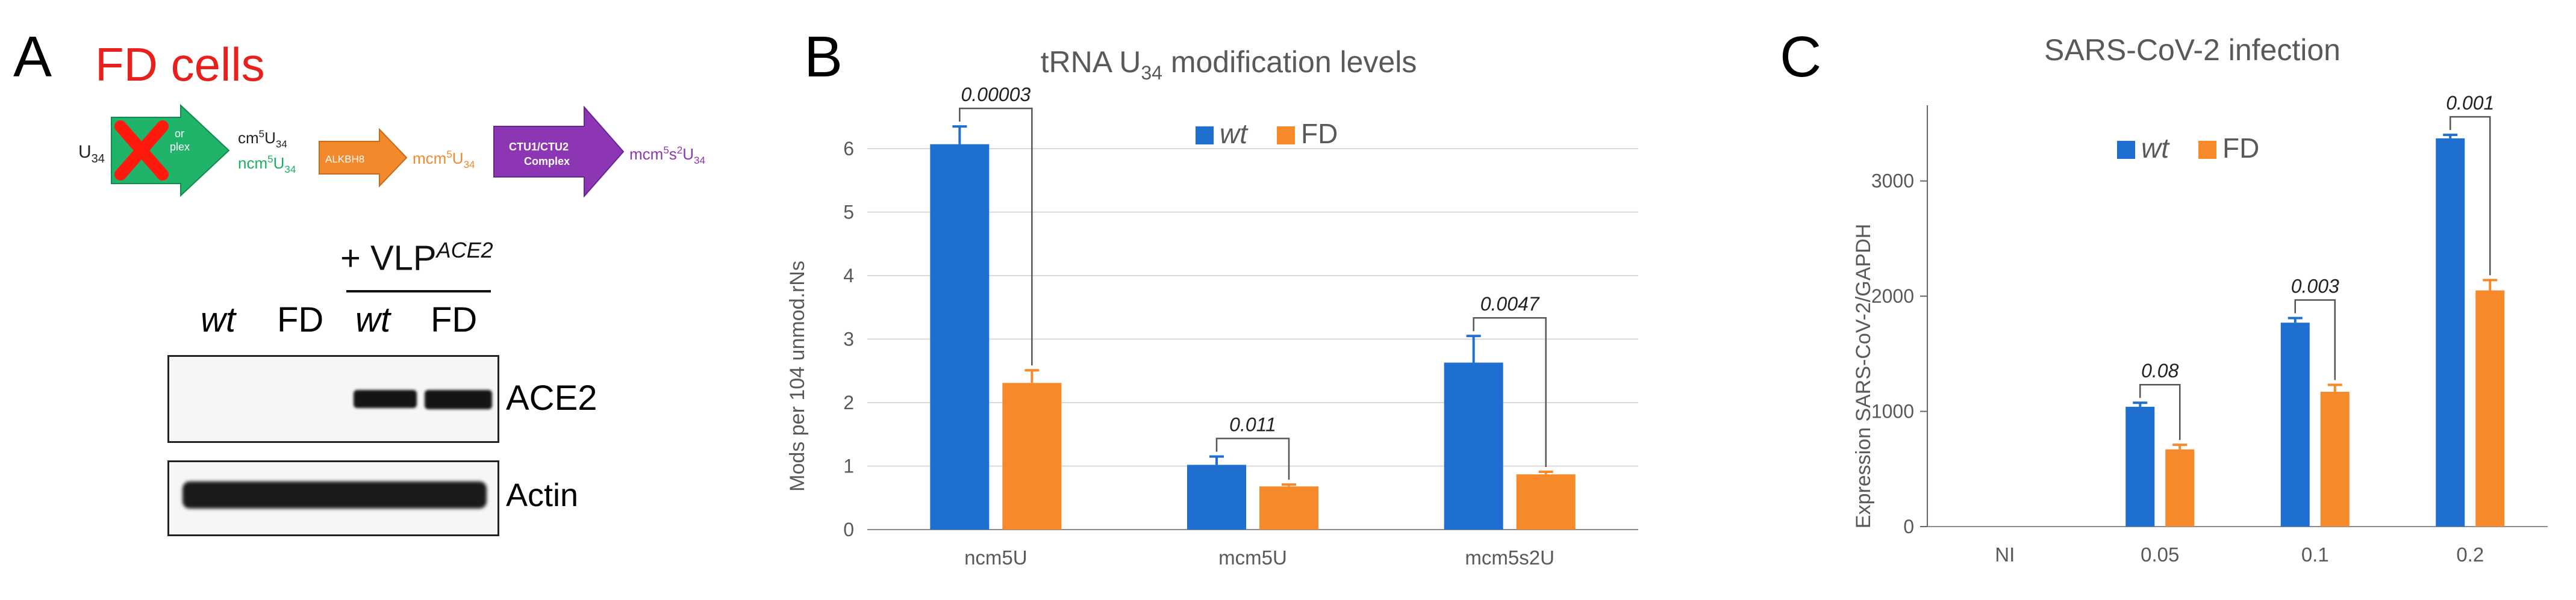 This screenshot has height=600, width=2576. I want to click on ace2-row-label: ACE2, so click(551, 399).